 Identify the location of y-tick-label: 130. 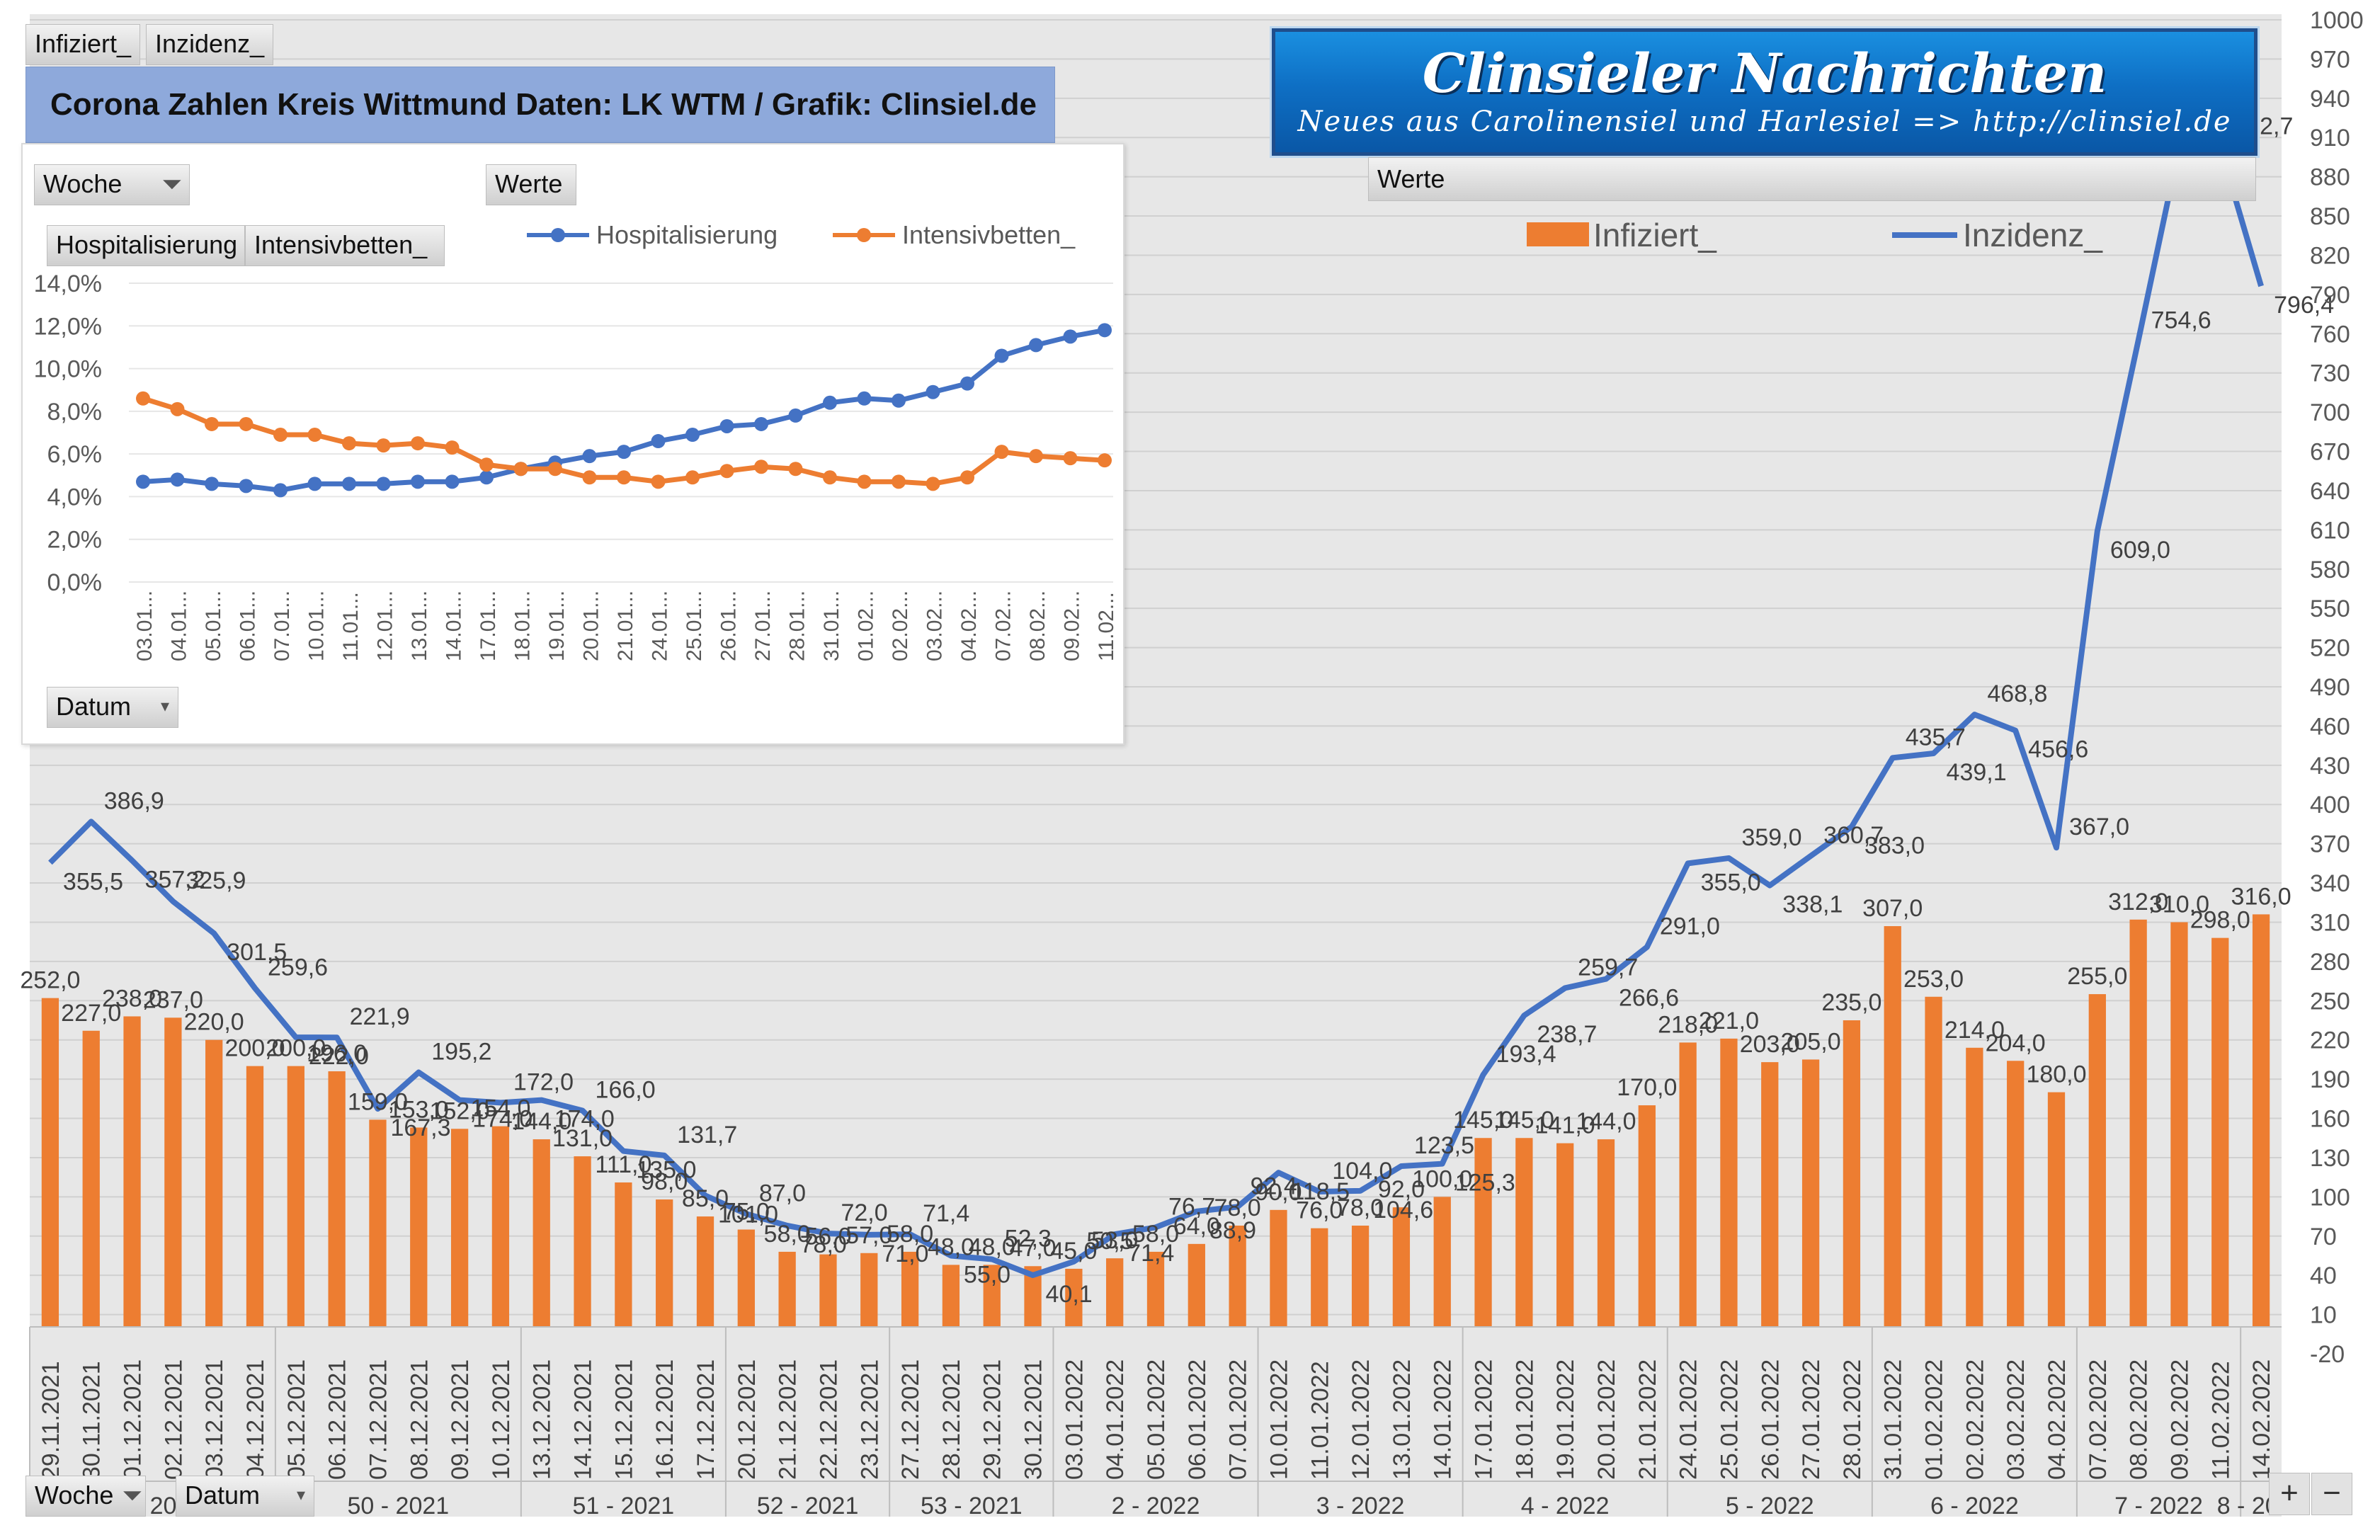
(2330, 1159).